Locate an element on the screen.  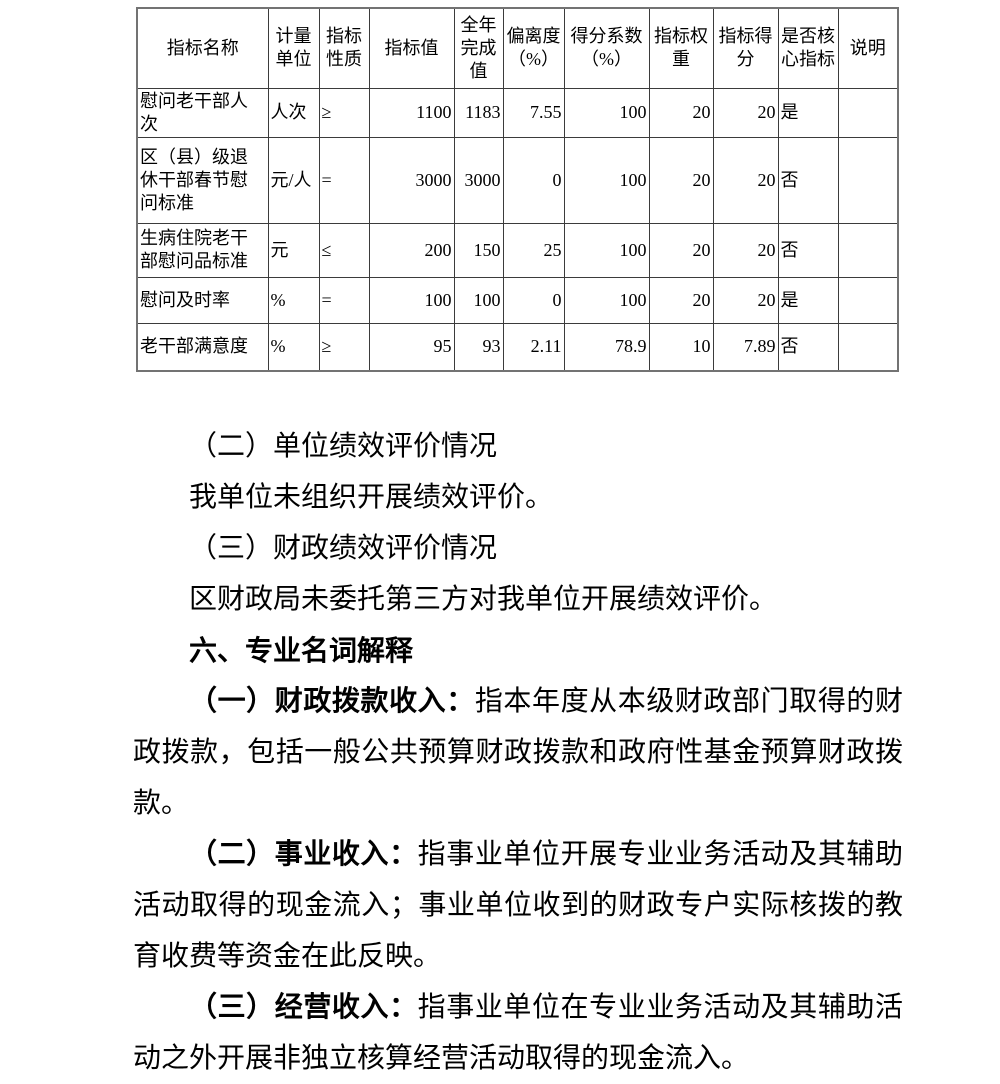
cell-annual-completion: 1183 is located at coordinates (478, 112).